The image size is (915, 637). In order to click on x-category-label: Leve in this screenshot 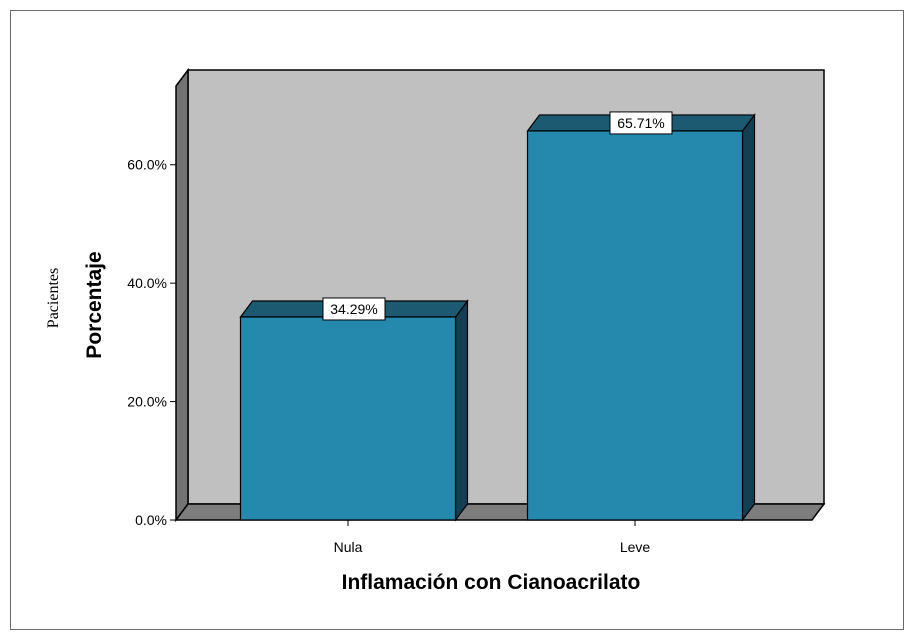, I will do `click(635, 547)`.